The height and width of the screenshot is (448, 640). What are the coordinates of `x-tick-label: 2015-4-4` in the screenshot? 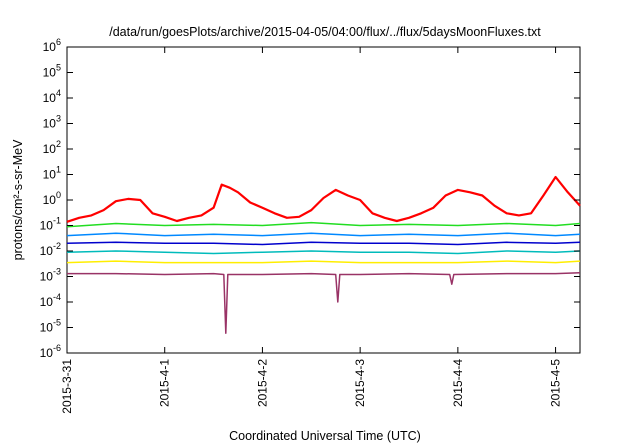 It's located at (458, 383).